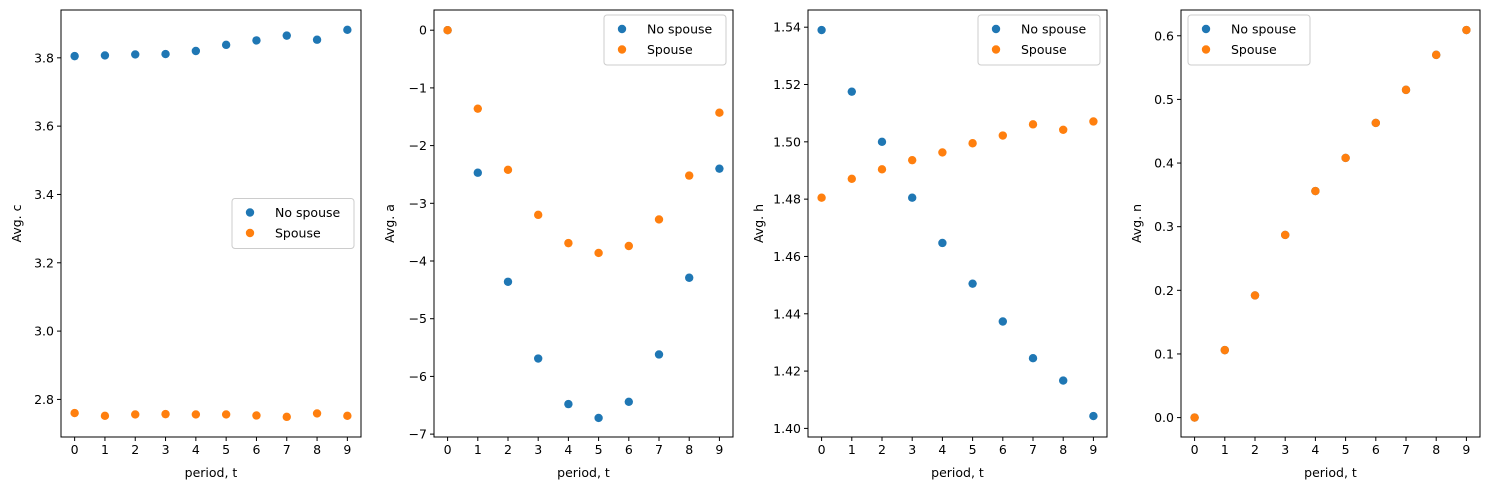  Describe the element at coordinates (787, 199) in the screenshot. I see `y-tick-label: 1.48` at that location.